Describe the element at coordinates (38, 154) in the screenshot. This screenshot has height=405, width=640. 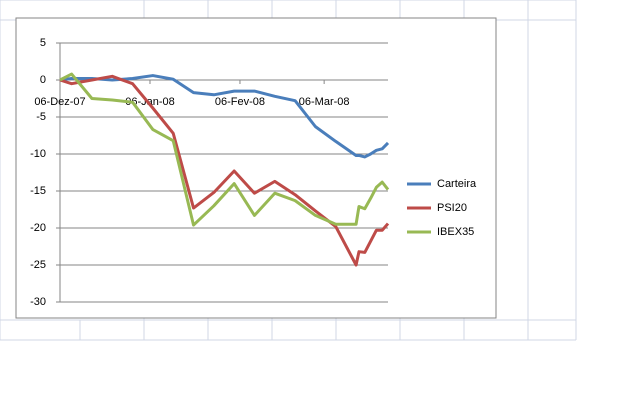
I see `y-tick-label: -10` at that location.